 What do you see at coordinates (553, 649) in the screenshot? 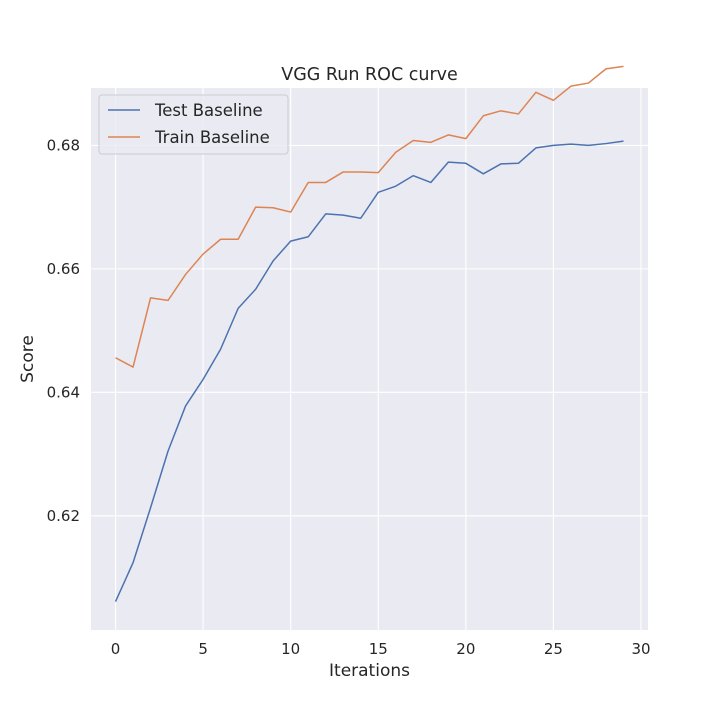
I see `x-tick-label: 25` at bounding box center [553, 649].